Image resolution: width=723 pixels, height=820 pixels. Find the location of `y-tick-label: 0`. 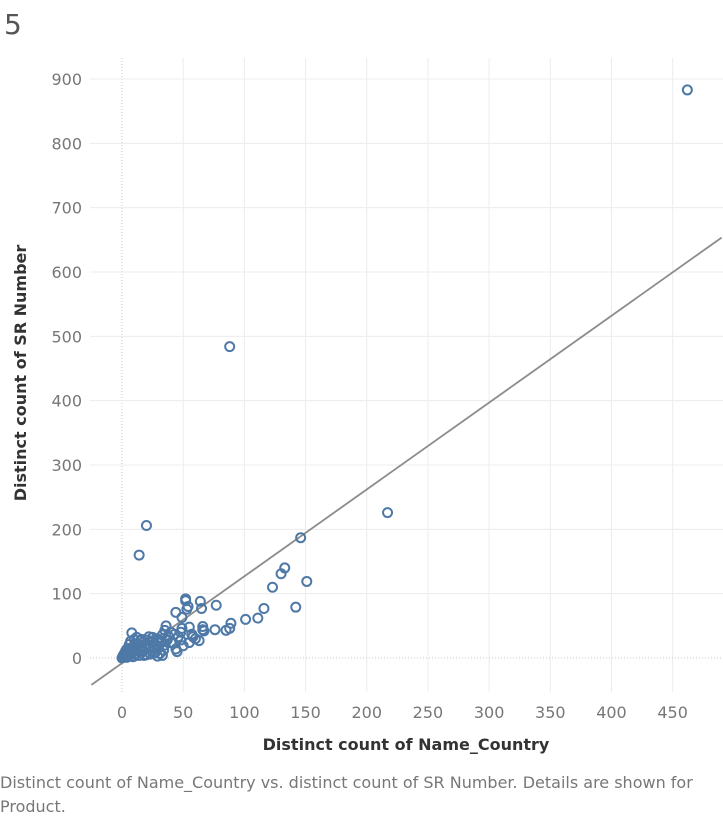

y-tick-label: 0 is located at coordinates (77, 658).